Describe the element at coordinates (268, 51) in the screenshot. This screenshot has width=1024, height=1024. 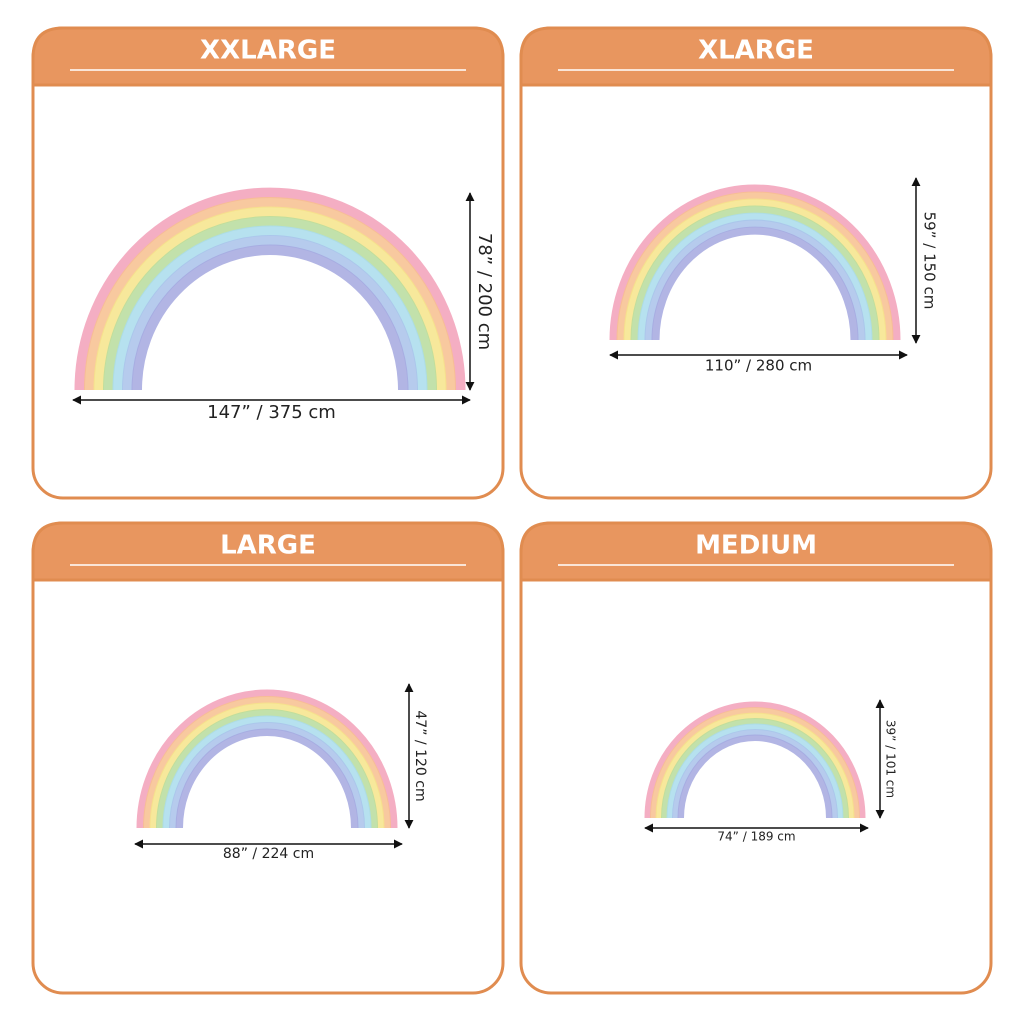
I see `panel-title: XXLARGE` at that location.